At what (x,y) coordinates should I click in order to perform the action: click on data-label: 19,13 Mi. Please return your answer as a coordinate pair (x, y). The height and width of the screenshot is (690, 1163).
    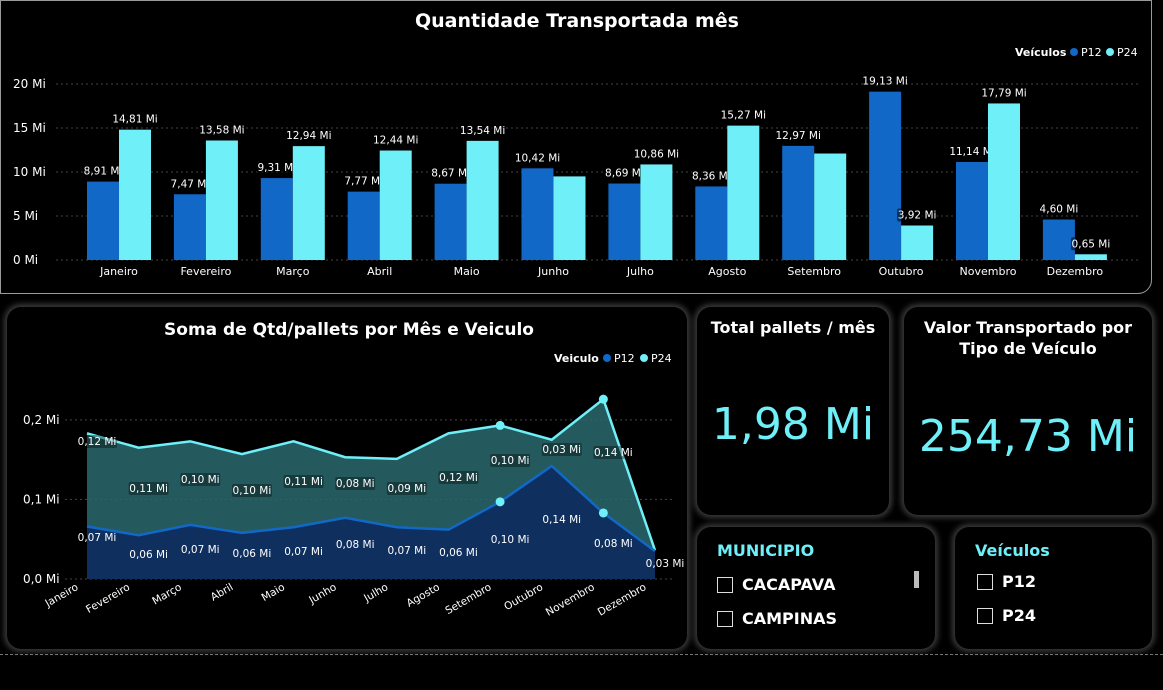
    Looking at the image, I should click on (884, 82).